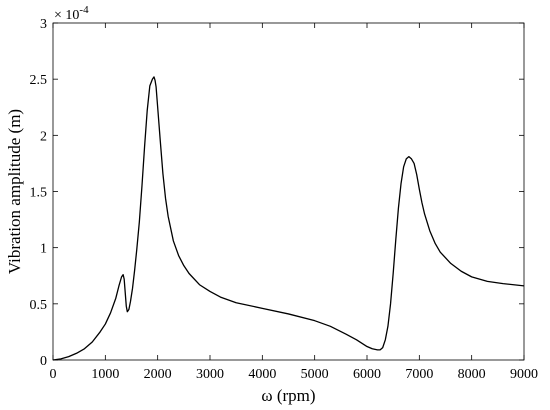  I want to click on y-axis-title: Vibration amplitude (m), so click(14, 191).